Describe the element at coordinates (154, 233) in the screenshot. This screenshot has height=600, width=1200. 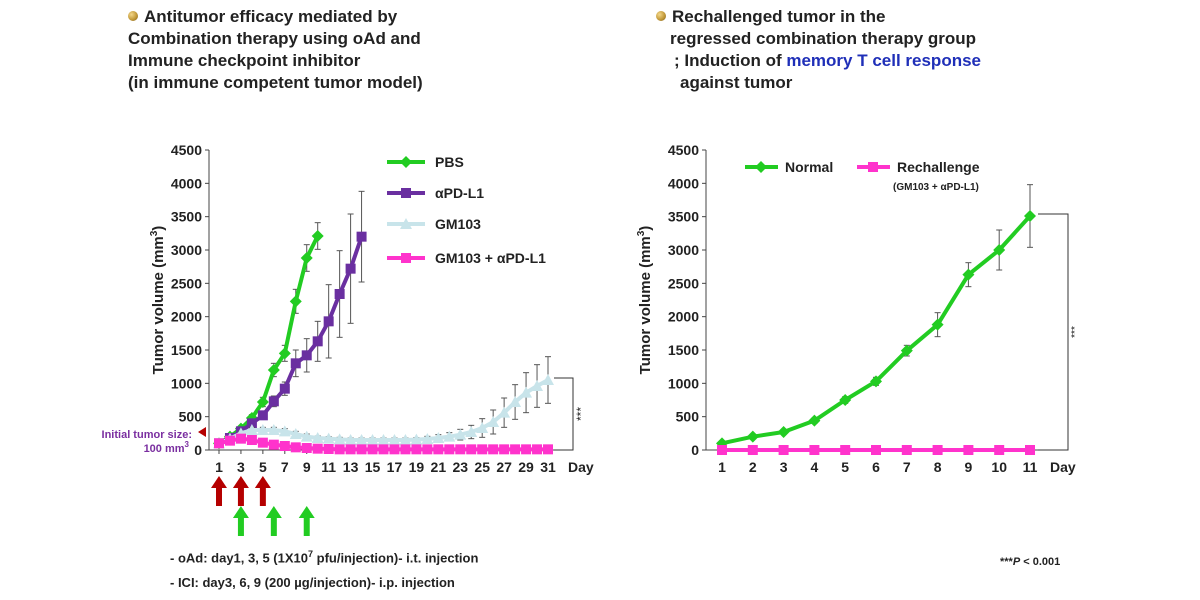
I see `y-axis-label-sup: 3` at that location.